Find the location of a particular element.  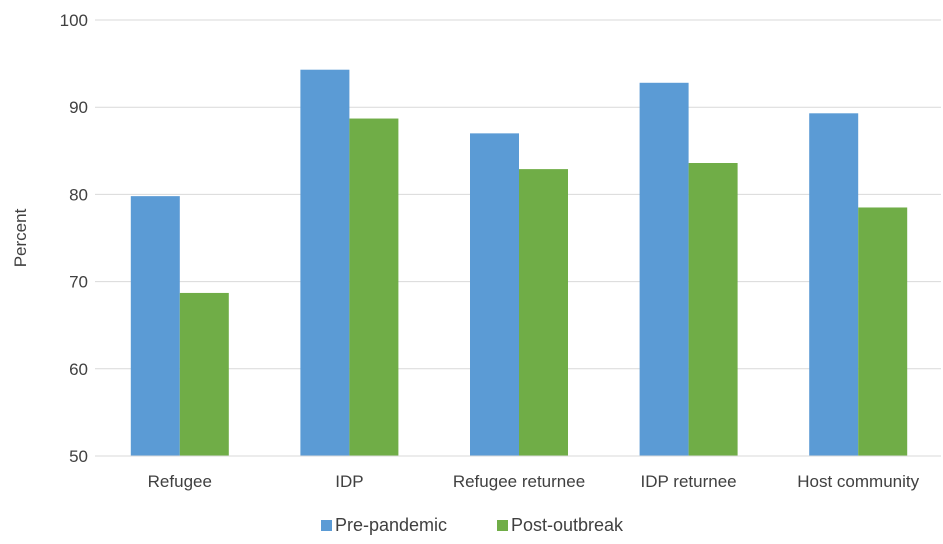

y-tick-label: 50 is located at coordinates (78, 456).